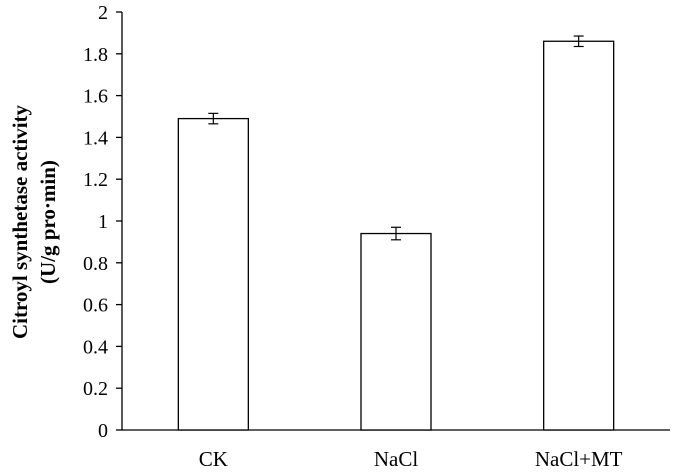 Image resolution: width=675 pixels, height=474 pixels. I want to click on y-axis-label-line1: Citroyl synthetase activity, so click(20, 221).